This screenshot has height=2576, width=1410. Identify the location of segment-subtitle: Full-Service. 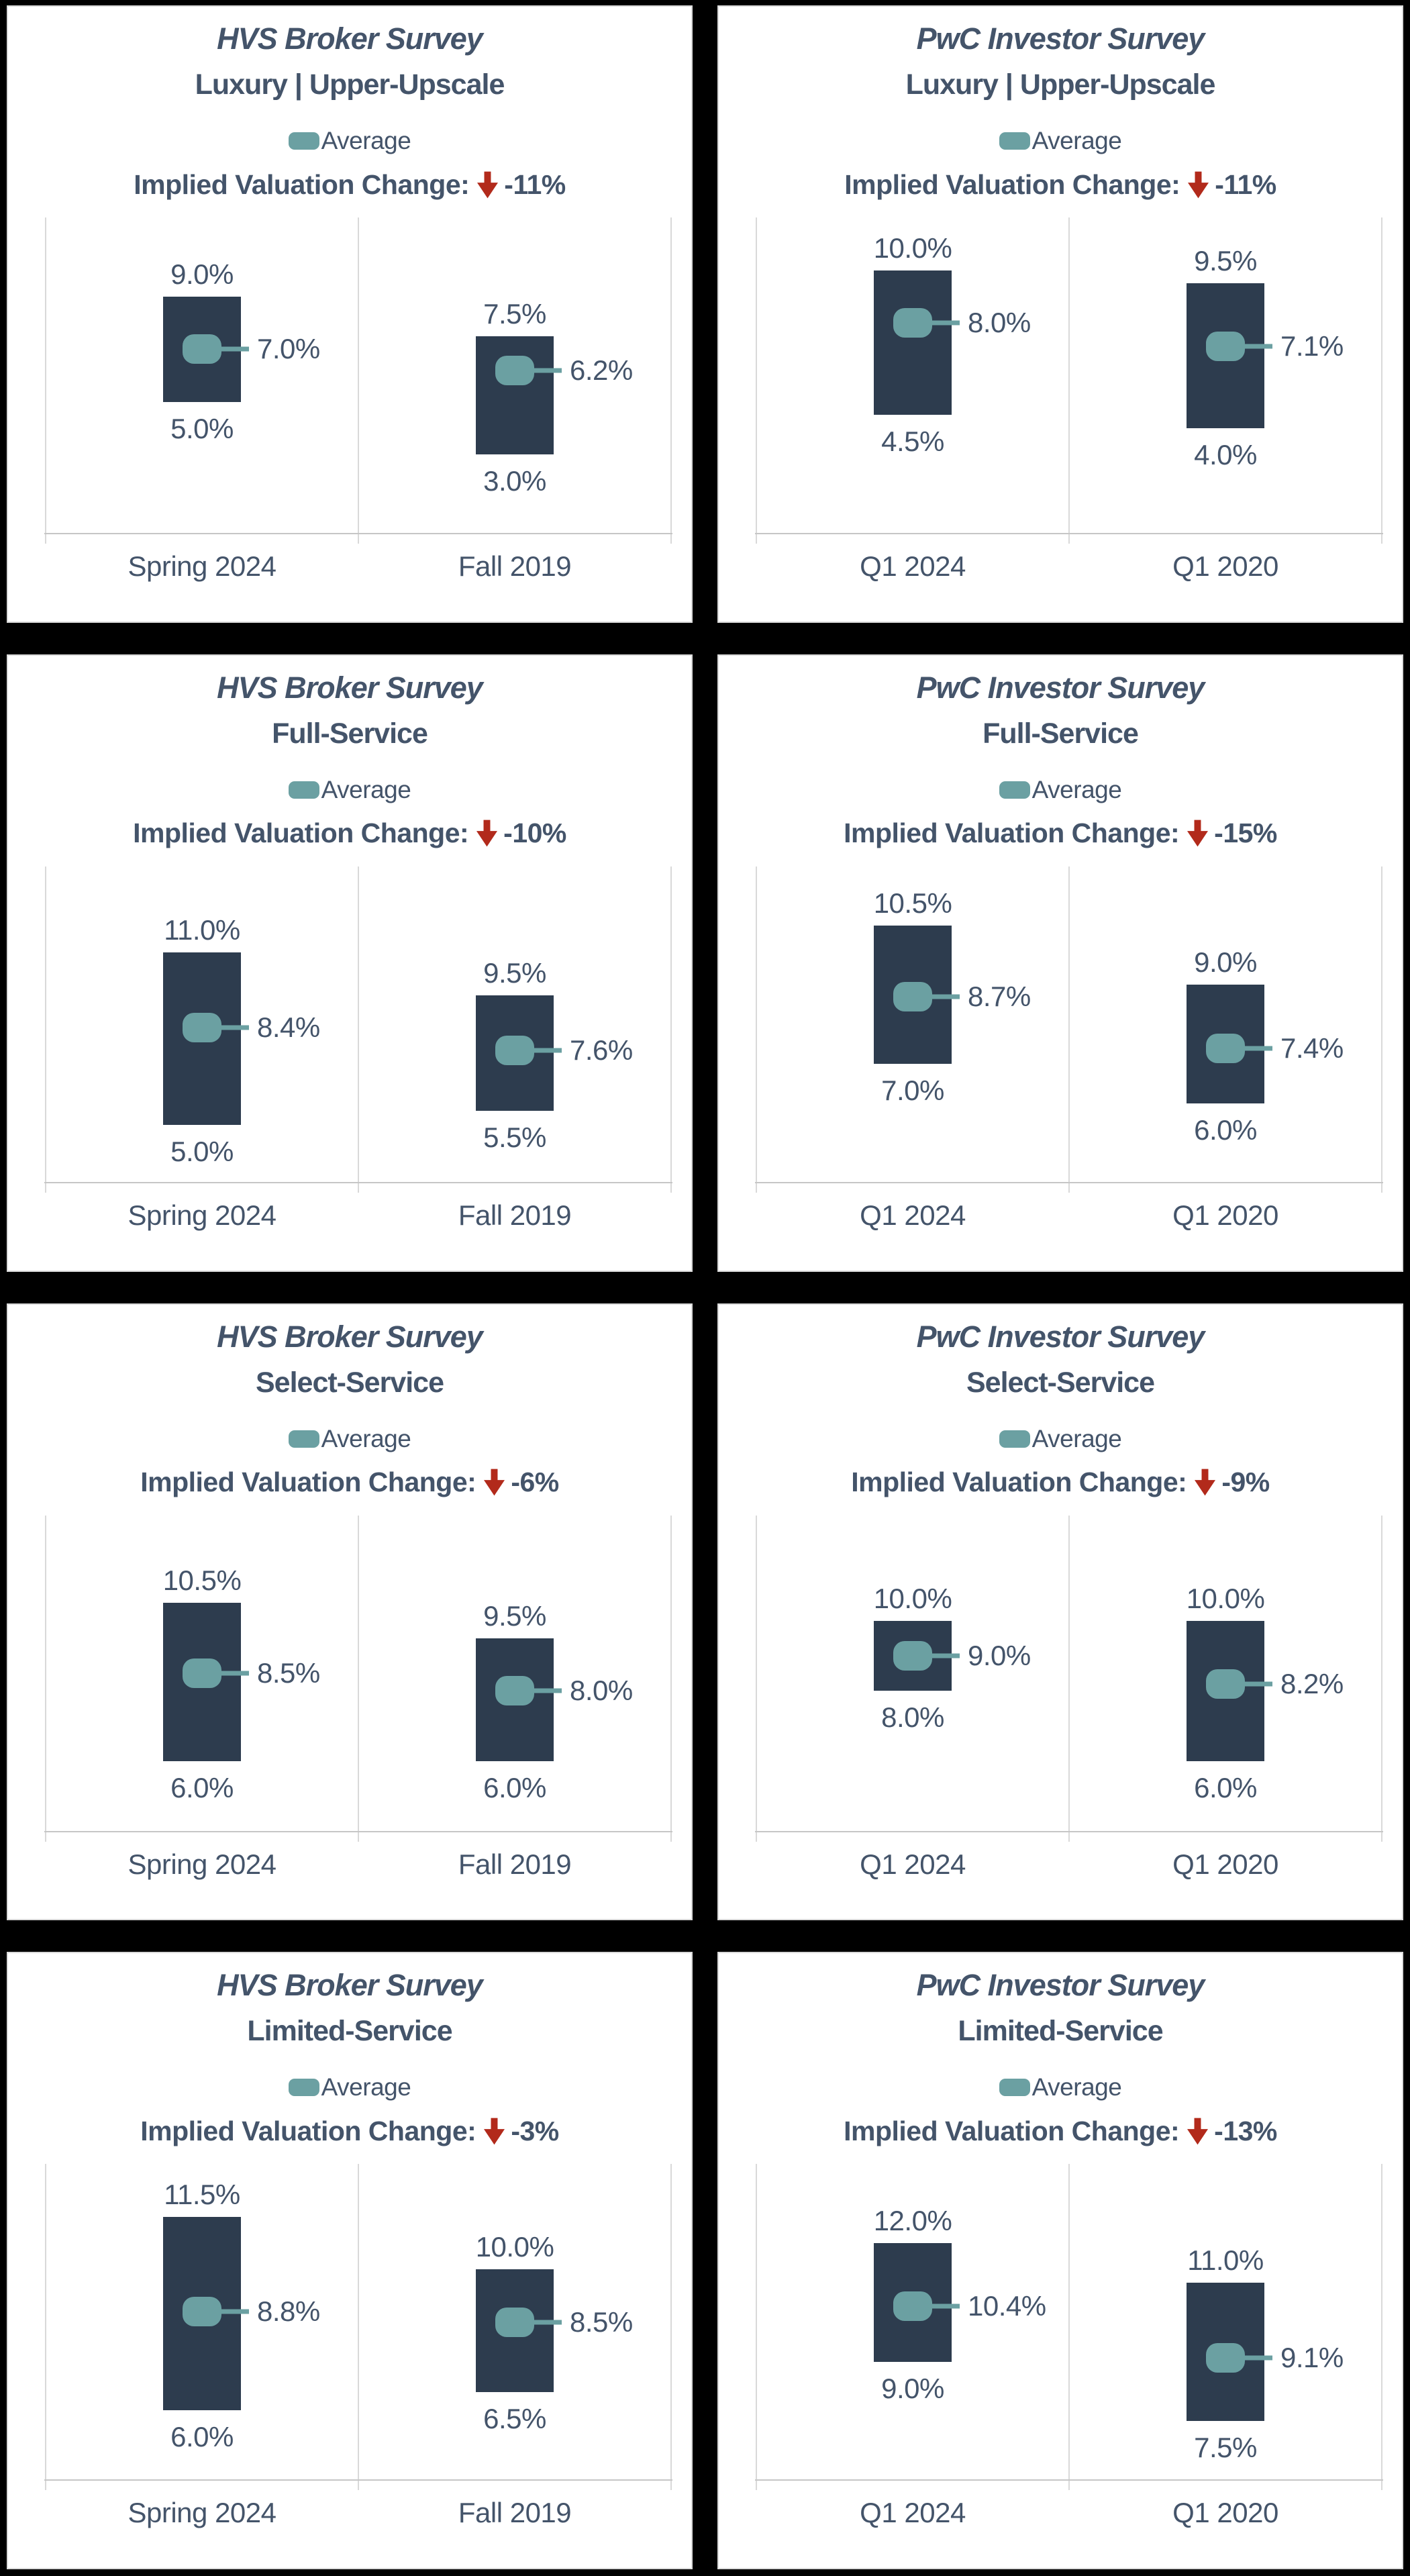
(350, 733).